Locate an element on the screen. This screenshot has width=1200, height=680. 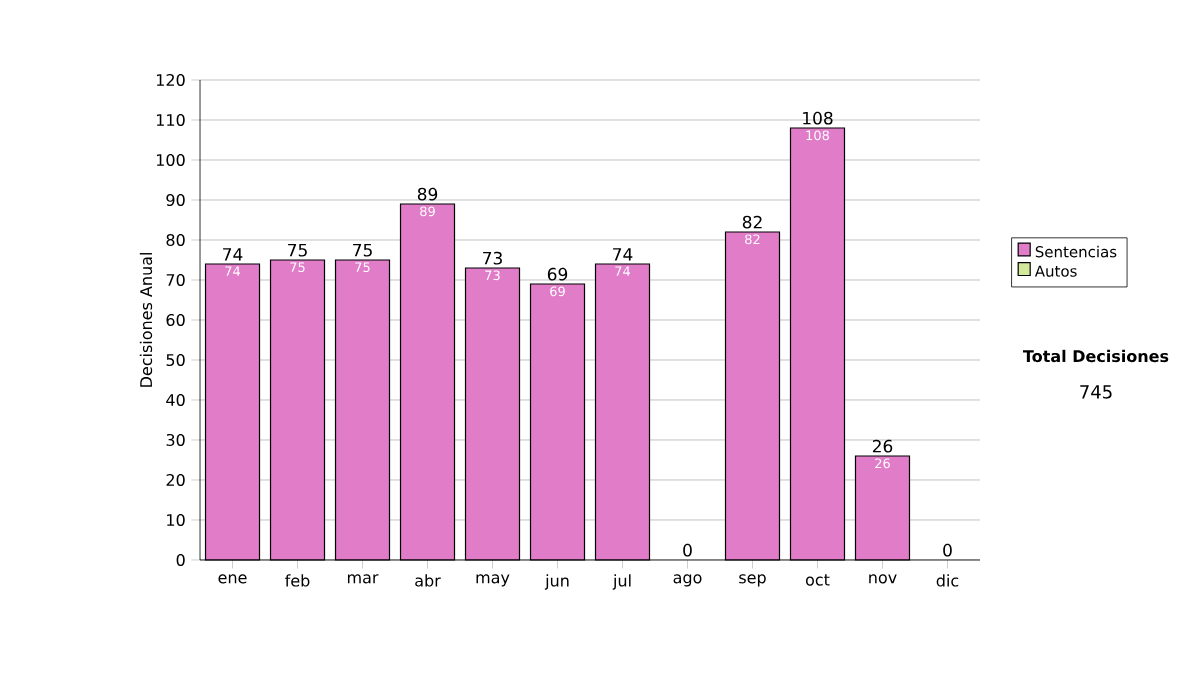
y-tick-label: 50 is located at coordinates (175, 360).